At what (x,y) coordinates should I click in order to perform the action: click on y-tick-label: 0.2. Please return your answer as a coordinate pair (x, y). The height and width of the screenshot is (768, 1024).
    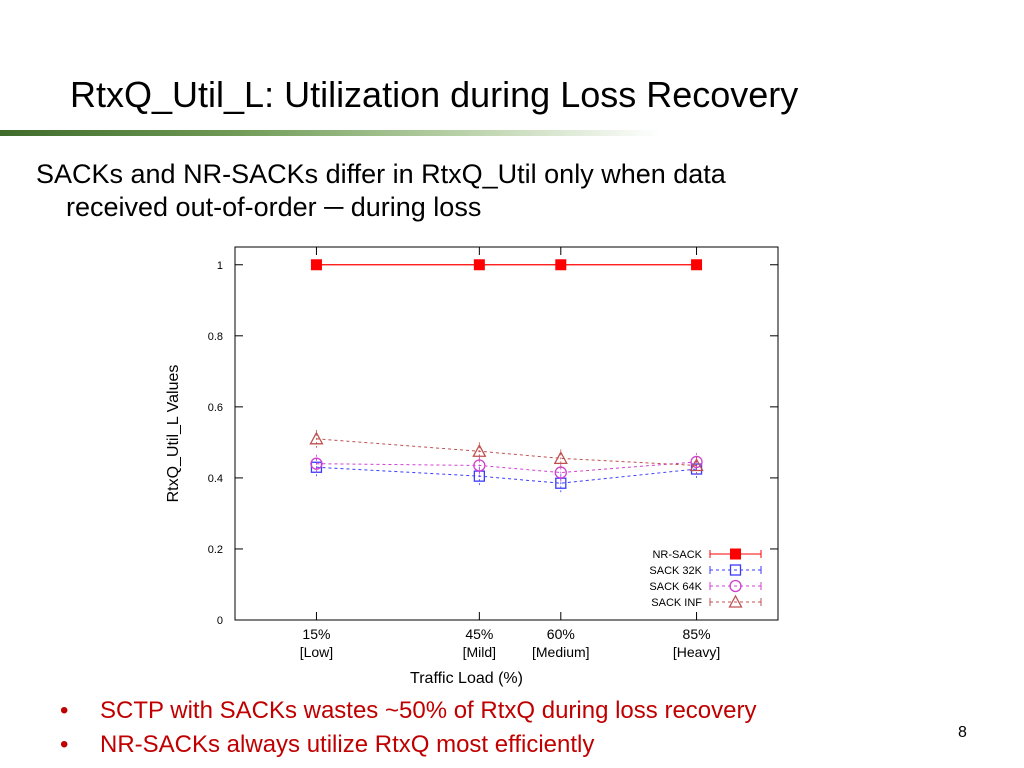
    Looking at the image, I should click on (215, 550).